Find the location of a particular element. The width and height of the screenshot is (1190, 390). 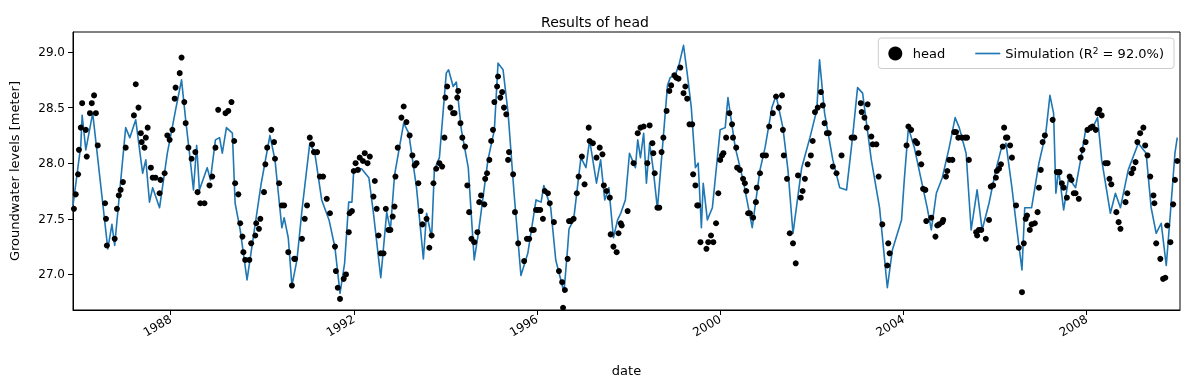

y-tick-label: 27.0 is located at coordinates (51, 274).